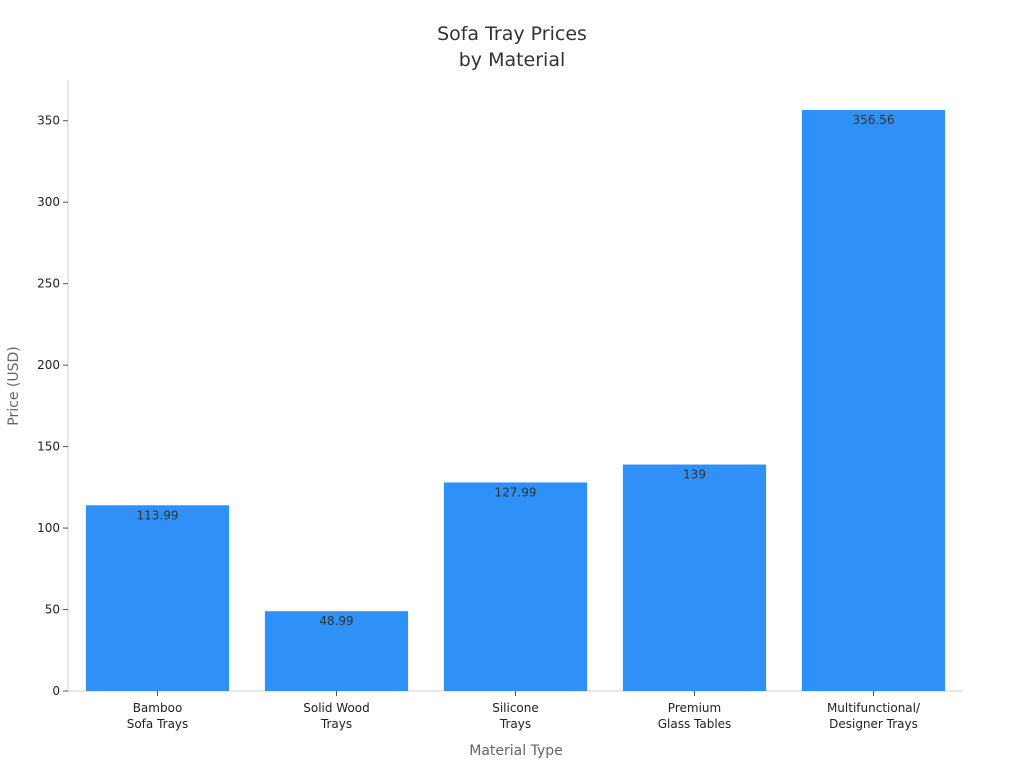 The height and width of the screenshot is (768, 1024). Describe the element at coordinates (516, 492) in the screenshot. I see `value-label: 127.99` at that location.